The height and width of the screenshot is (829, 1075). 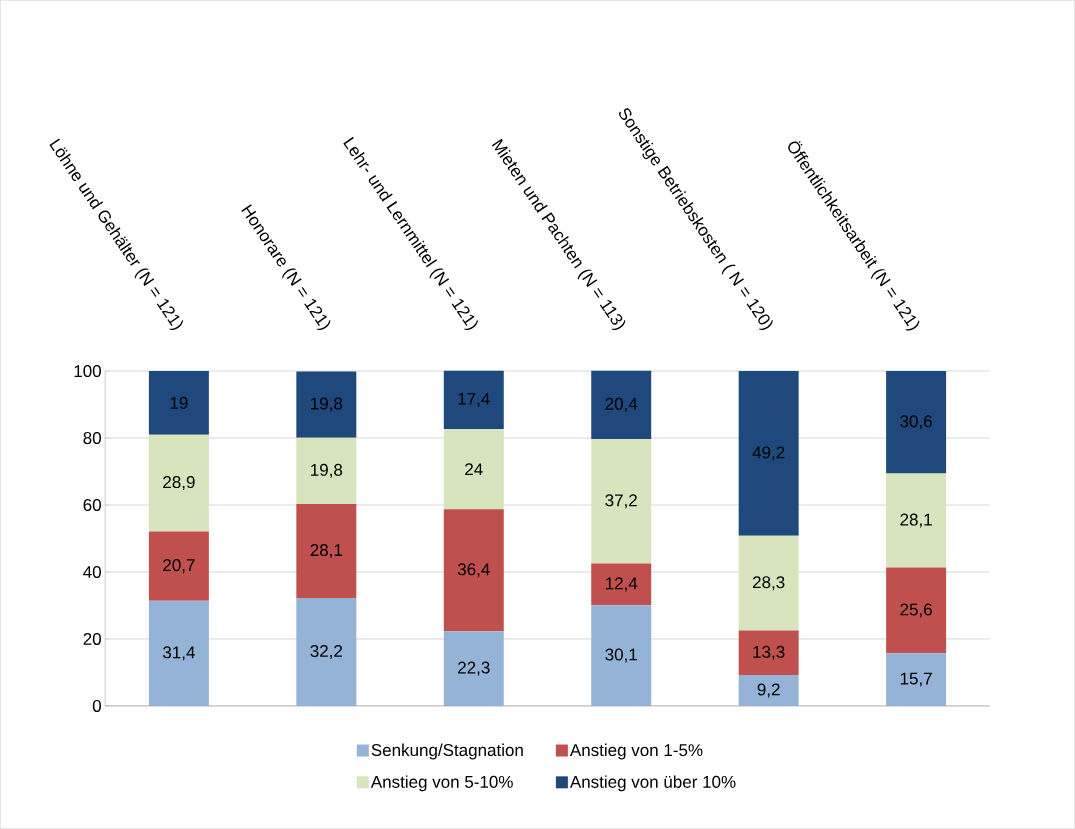 I want to click on y-tick-label: 20, so click(x=92, y=638).